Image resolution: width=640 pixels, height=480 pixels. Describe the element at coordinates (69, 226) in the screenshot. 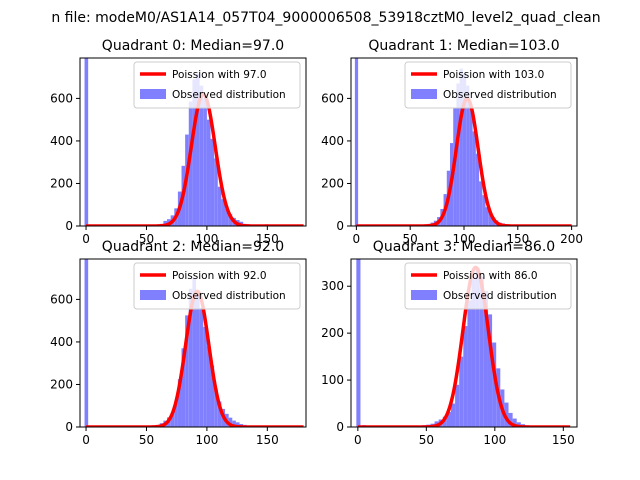

I see `y-tick-label: 0` at that location.